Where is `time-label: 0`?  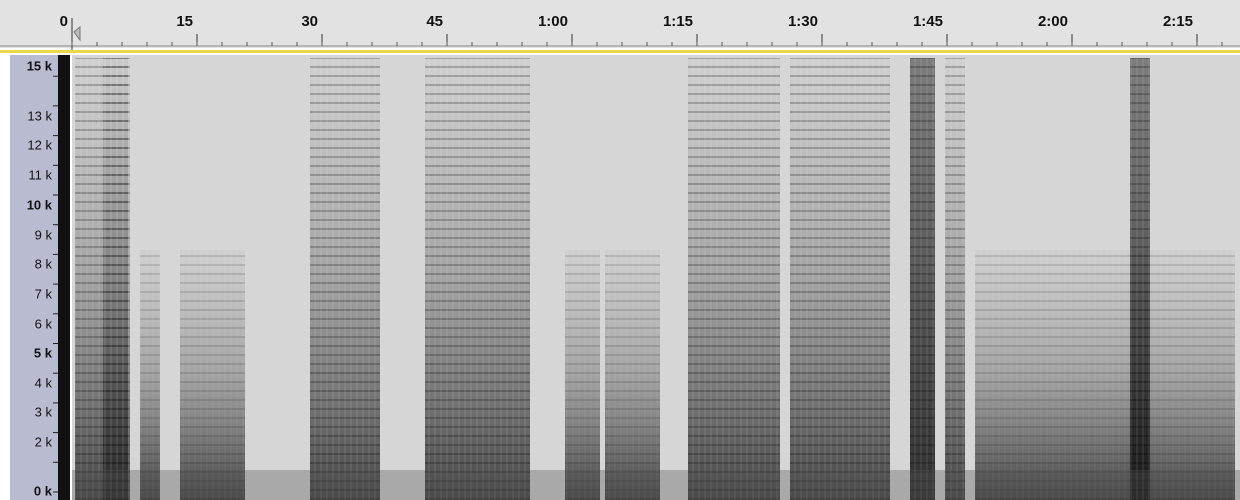
time-label: 0 is located at coordinates (64, 21).